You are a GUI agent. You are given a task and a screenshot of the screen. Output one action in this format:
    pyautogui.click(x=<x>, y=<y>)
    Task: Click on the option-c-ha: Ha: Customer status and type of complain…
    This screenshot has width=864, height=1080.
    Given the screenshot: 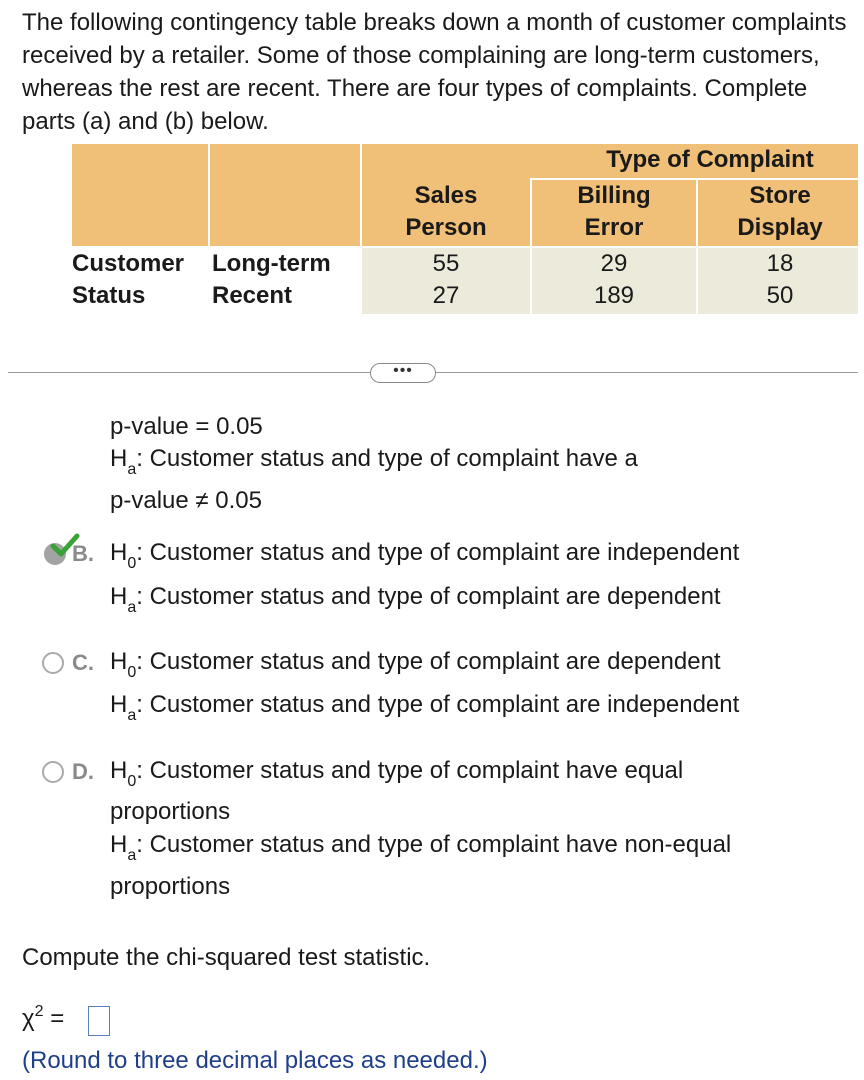 What is the action you would take?
    pyautogui.click(x=425, y=707)
    